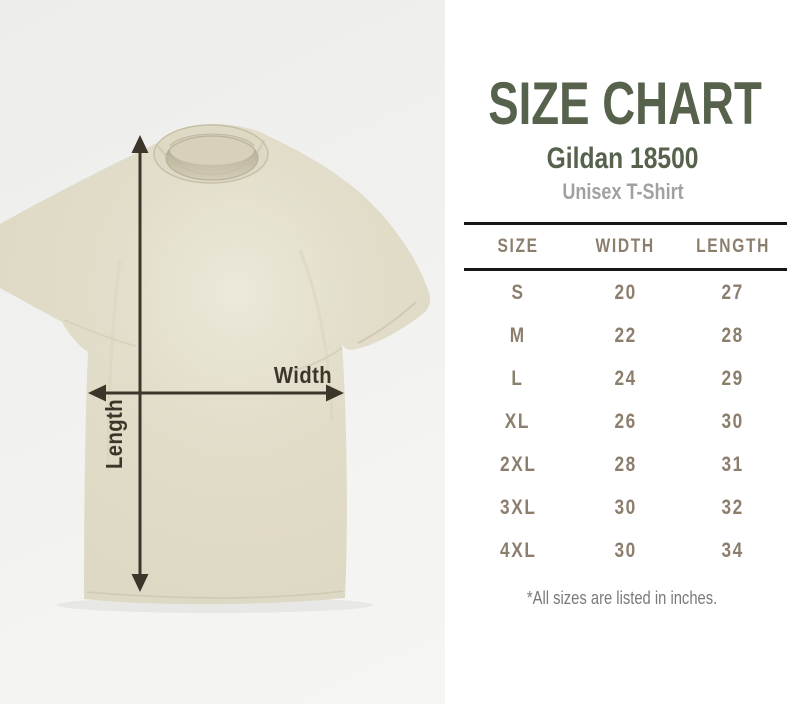  I want to click on col-header-size: SIZE, so click(518, 246).